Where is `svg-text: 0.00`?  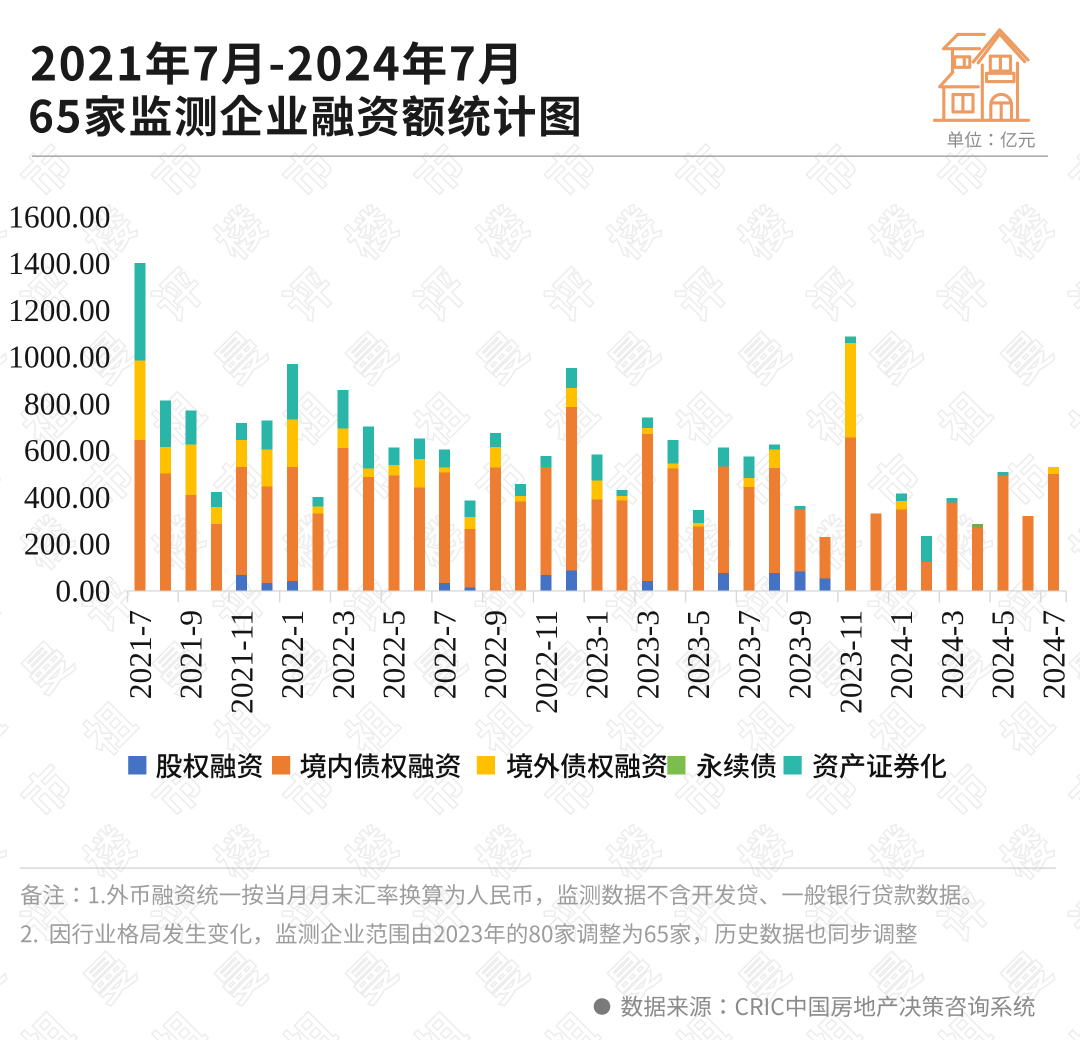 svg-text: 0.00 is located at coordinates (82, 590).